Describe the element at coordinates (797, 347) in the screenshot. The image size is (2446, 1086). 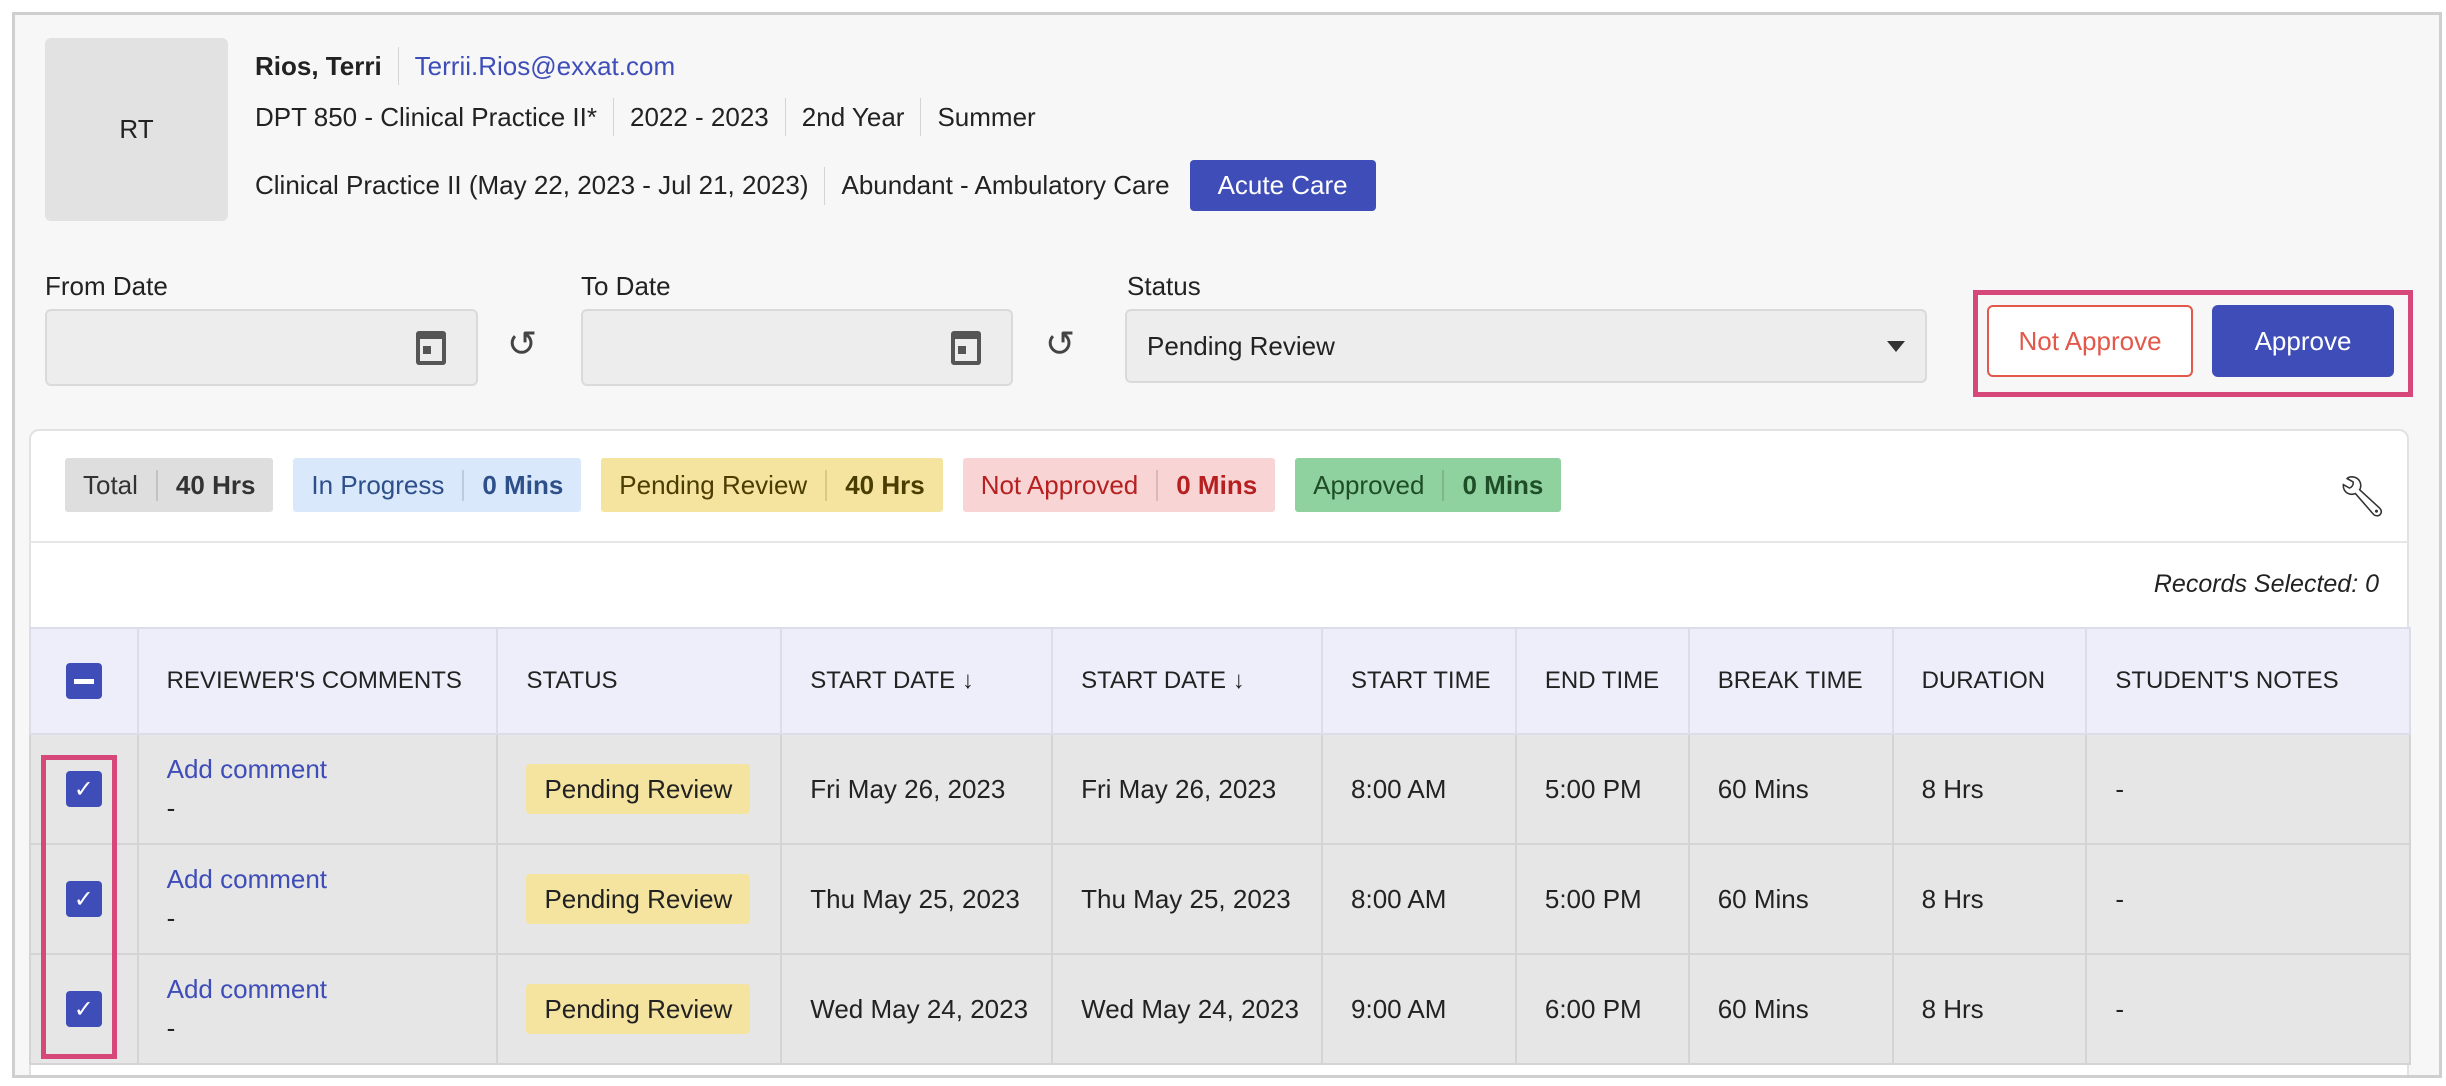
I see `to-date-input` at that location.